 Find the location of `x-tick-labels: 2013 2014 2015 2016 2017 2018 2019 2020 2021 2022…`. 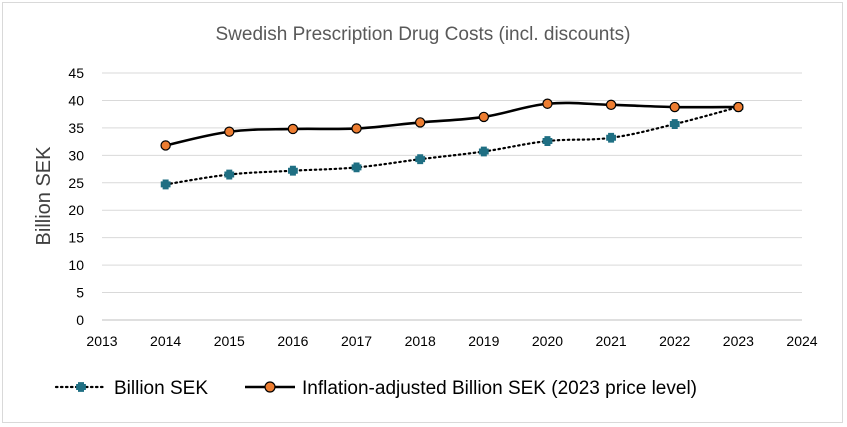

x-tick-labels: 2013 2014 2015 2016 2017 2018 2019 2020 2021 2022… is located at coordinates (451, 341).